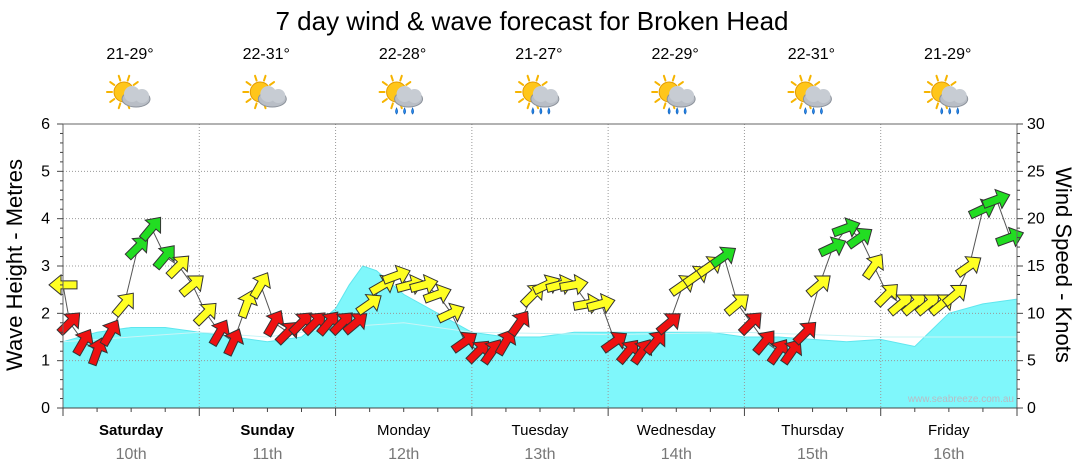  Describe the element at coordinates (45, 124) in the screenshot. I see `left-tick-label: 6` at that location.